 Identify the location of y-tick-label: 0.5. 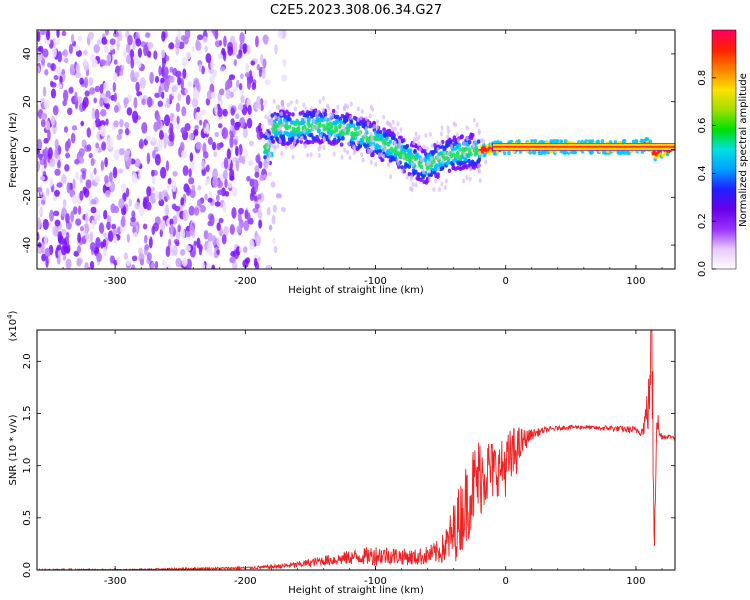
(27, 518).